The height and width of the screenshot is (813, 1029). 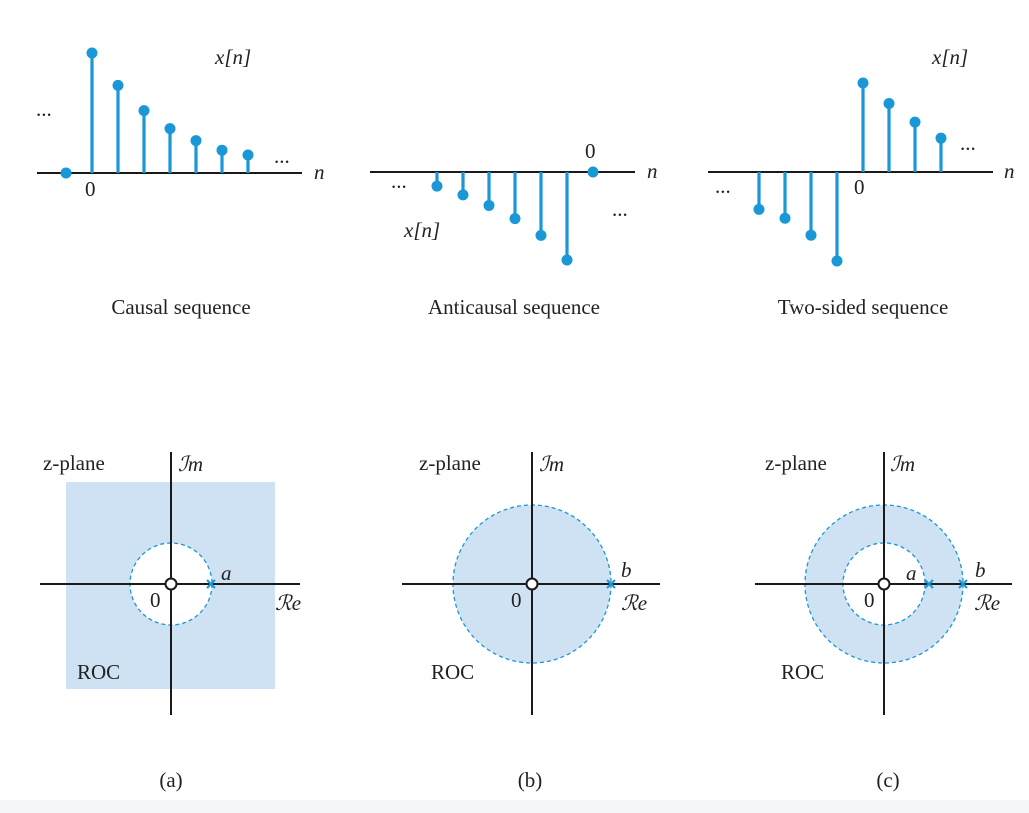 What do you see at coordinates (170, 621) in the screenshot?
I see `z-plane-a-panel: z-plane ℐm ℛe 0 a ROC (a)` at bounding box center [170, 621].